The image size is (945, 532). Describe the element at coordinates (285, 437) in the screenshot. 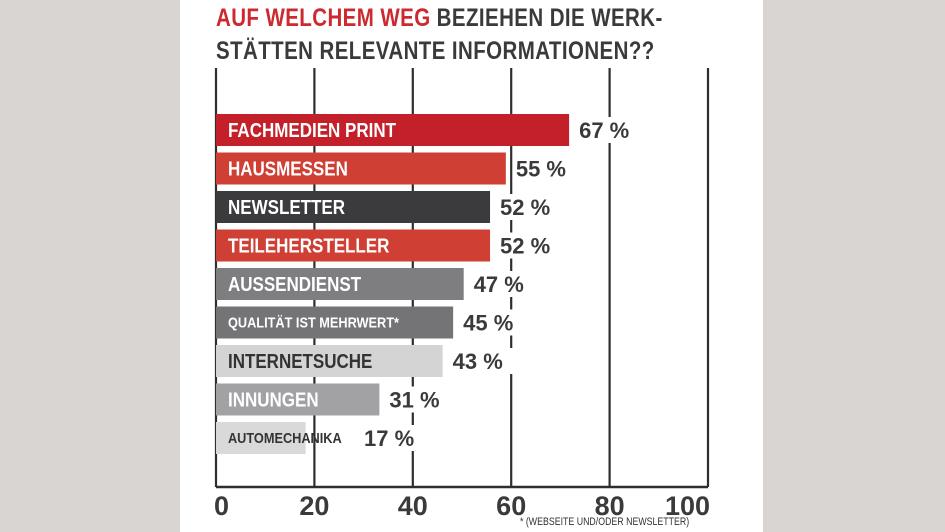

I see `bar-label: AUTOMECHANIKA` at that location.